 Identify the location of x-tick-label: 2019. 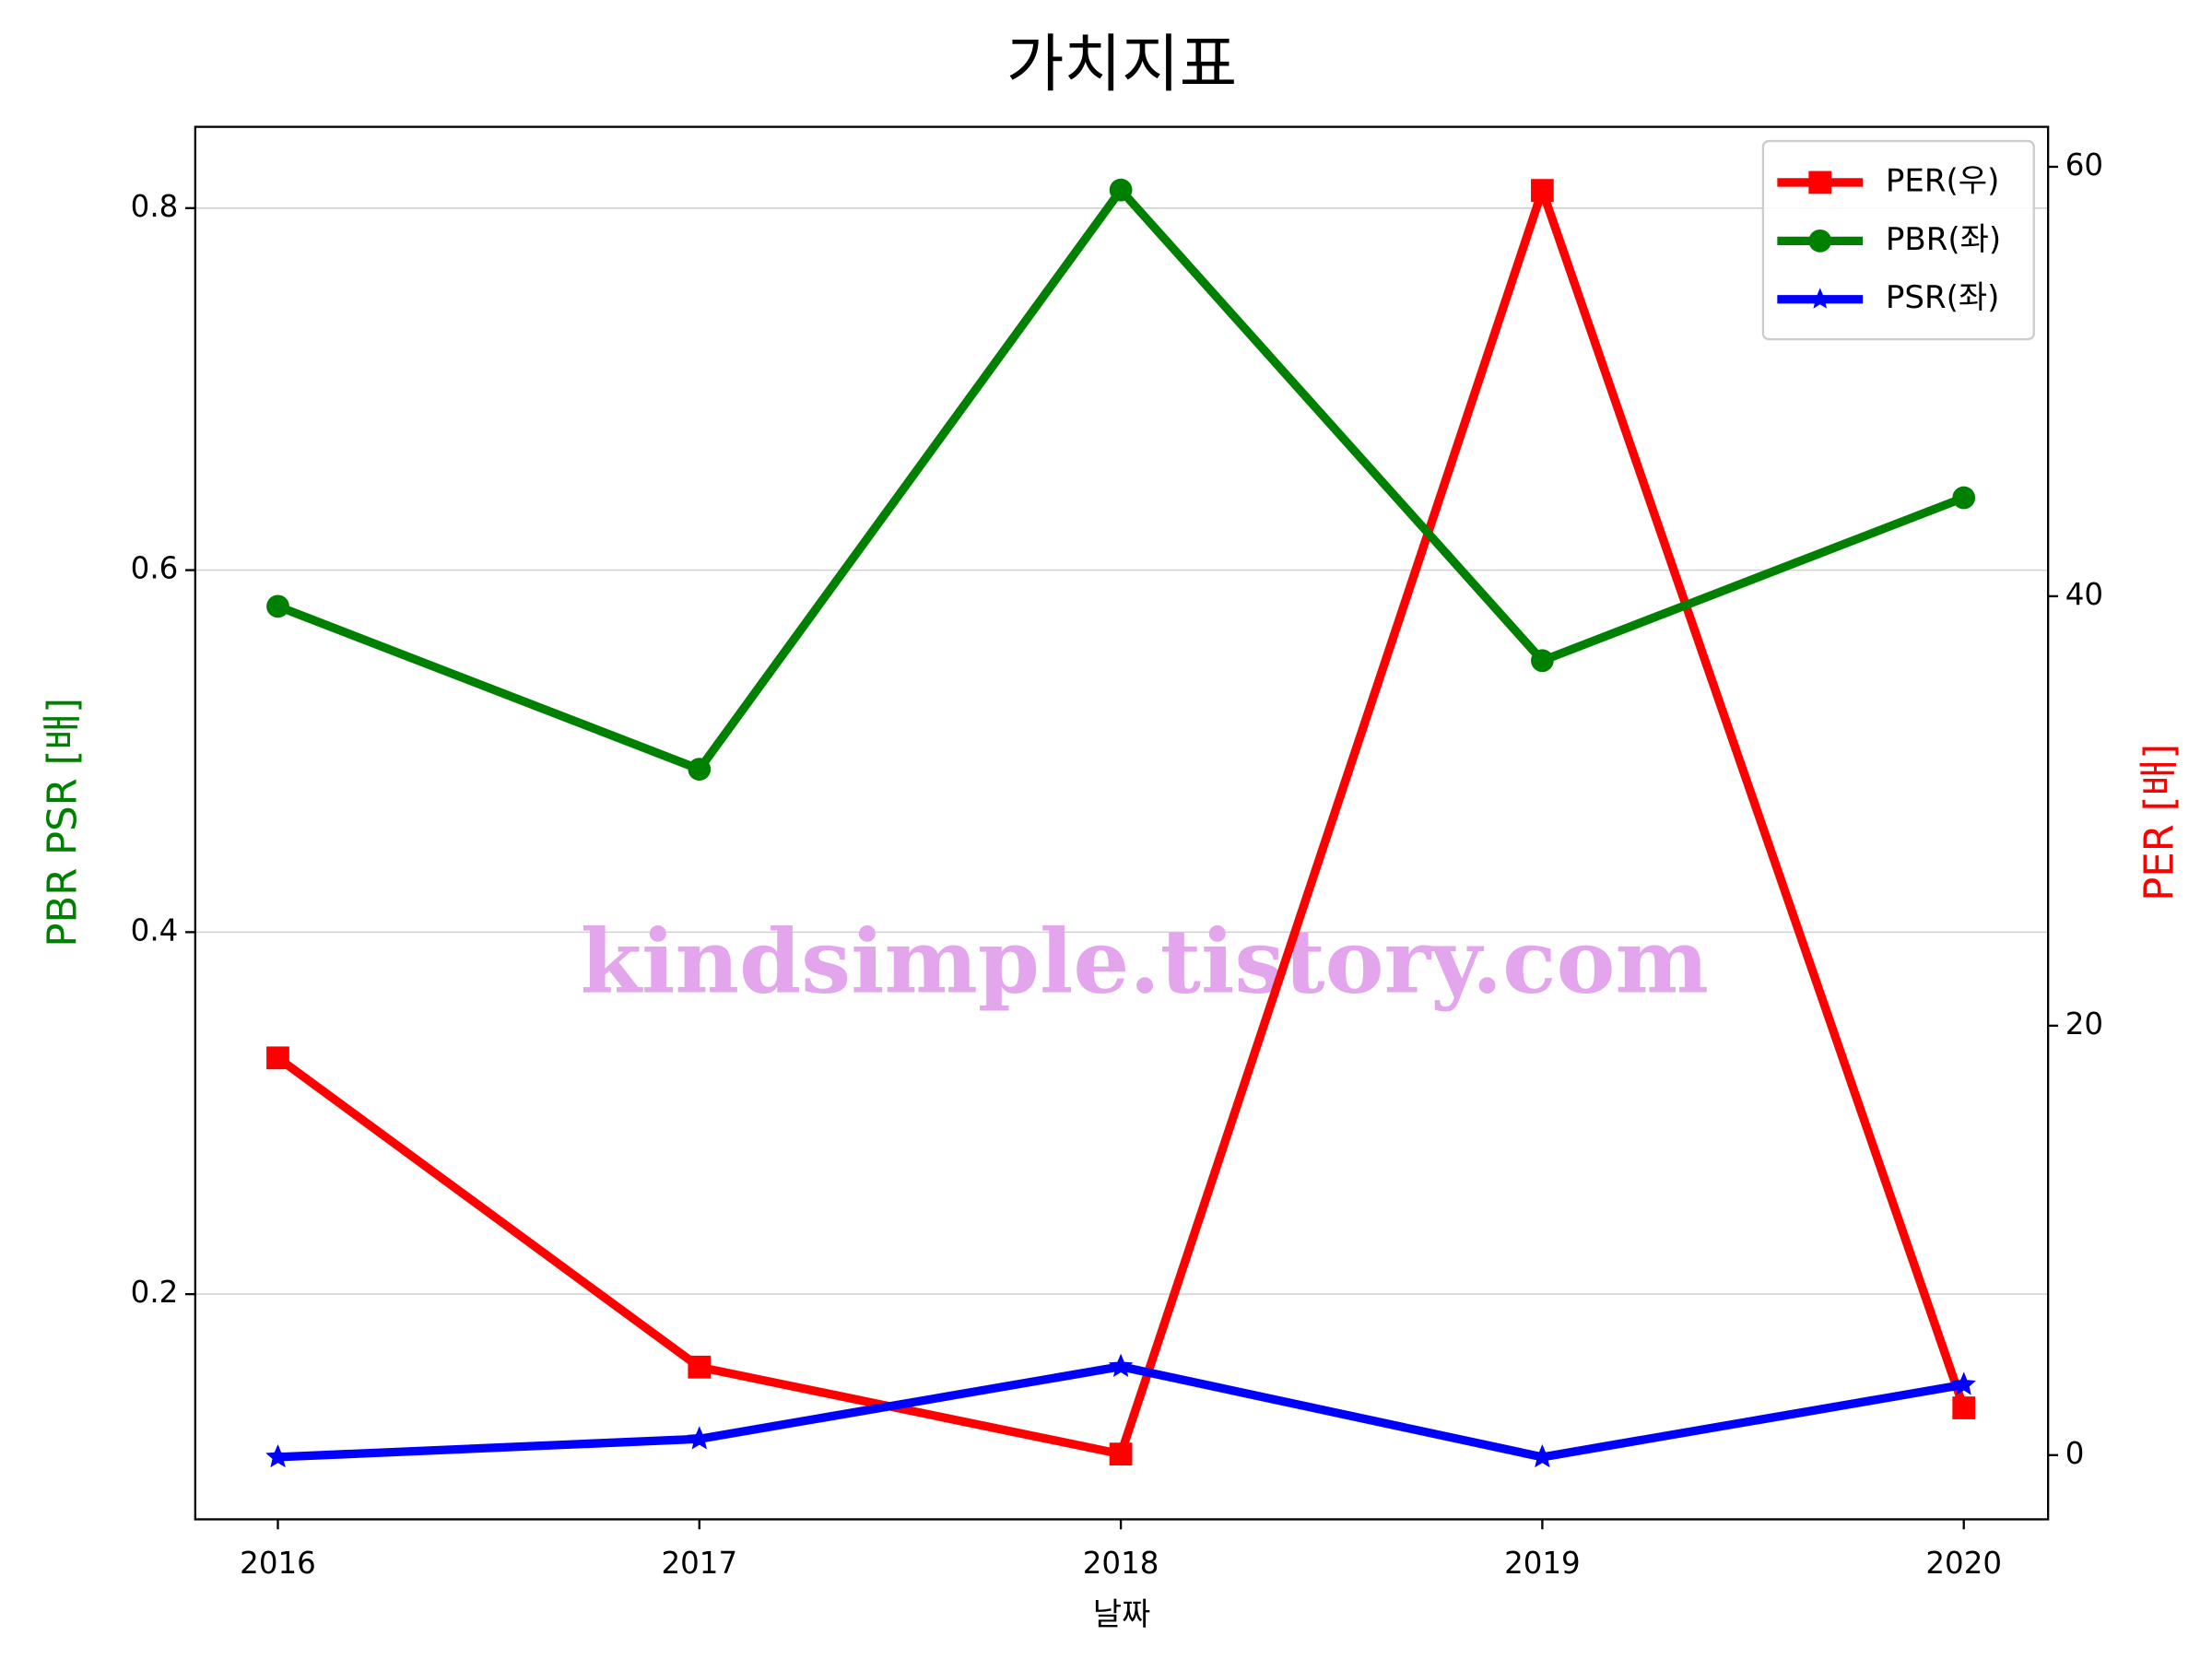
(1542, 1563).